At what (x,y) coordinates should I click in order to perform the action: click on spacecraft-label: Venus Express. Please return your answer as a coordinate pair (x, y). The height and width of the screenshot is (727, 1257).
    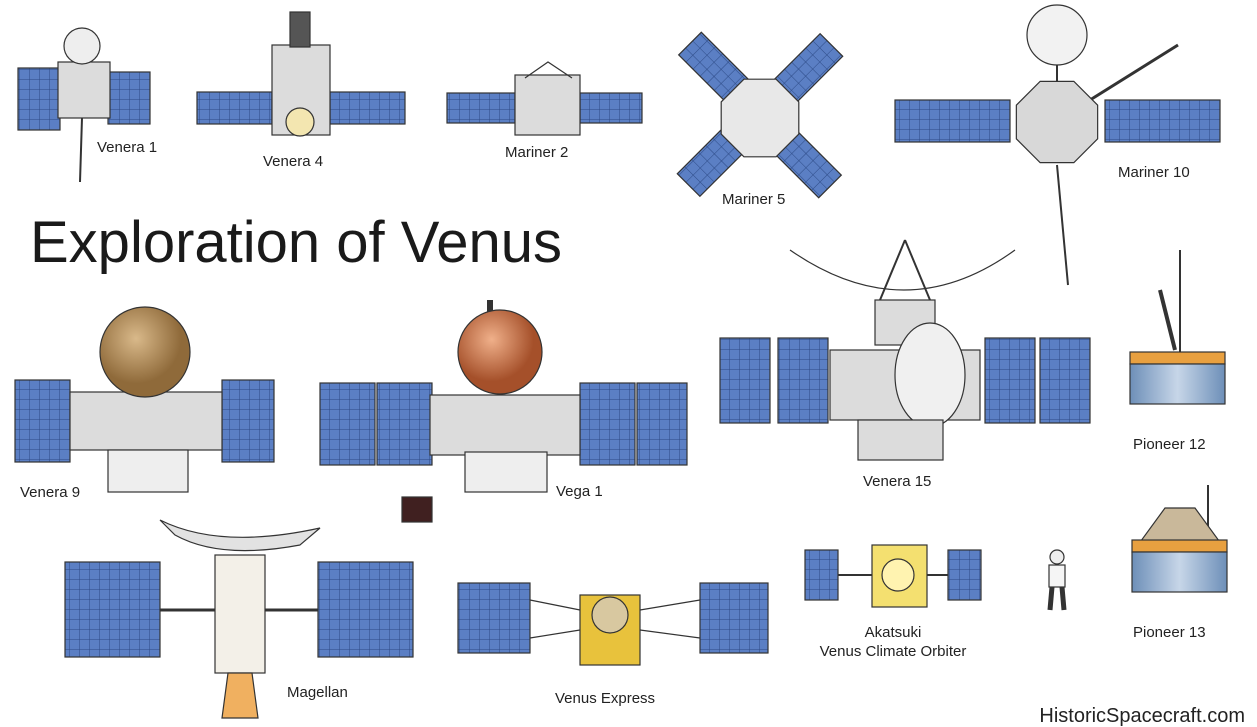
    Looking at the image, I should click on (605, 698).